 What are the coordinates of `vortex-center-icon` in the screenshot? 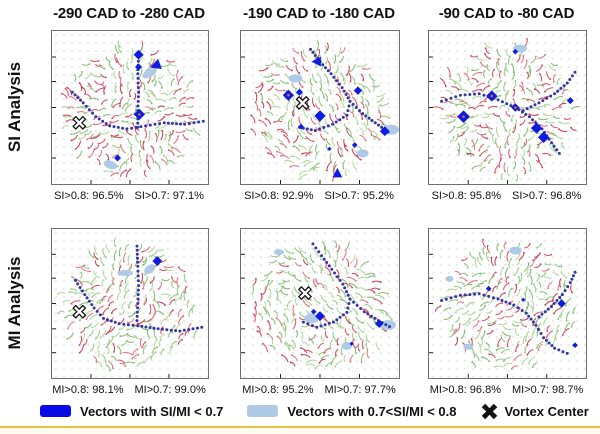 It's located at (489, 411).